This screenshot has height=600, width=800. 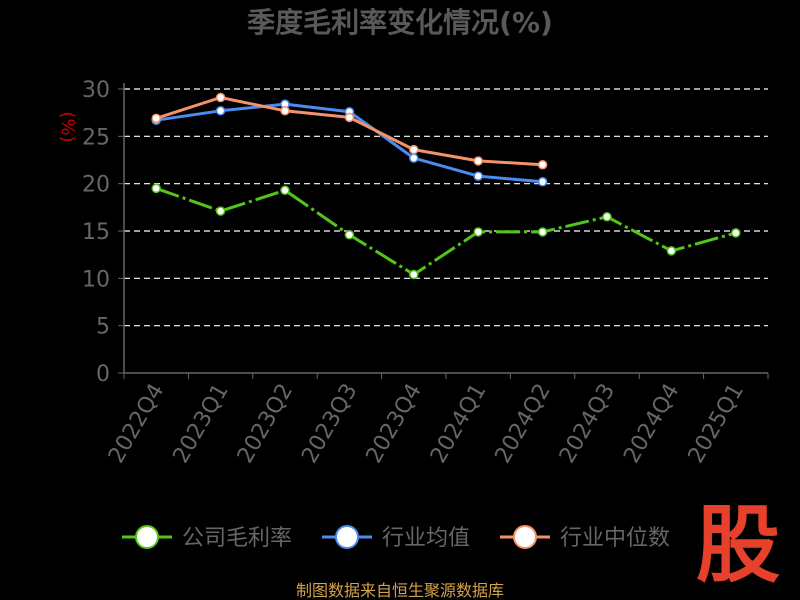 I want to click on x-tick-label: 2023Q1, so click(x=200, y=424).